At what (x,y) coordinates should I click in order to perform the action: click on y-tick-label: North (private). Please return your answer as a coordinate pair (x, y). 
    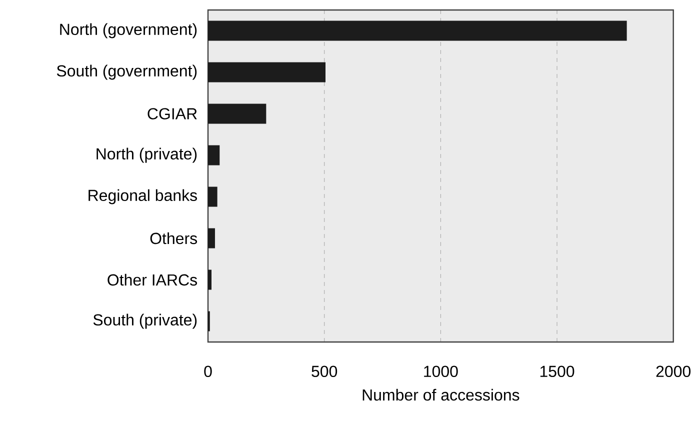
    Looking at the image, I should click on (146, 155).